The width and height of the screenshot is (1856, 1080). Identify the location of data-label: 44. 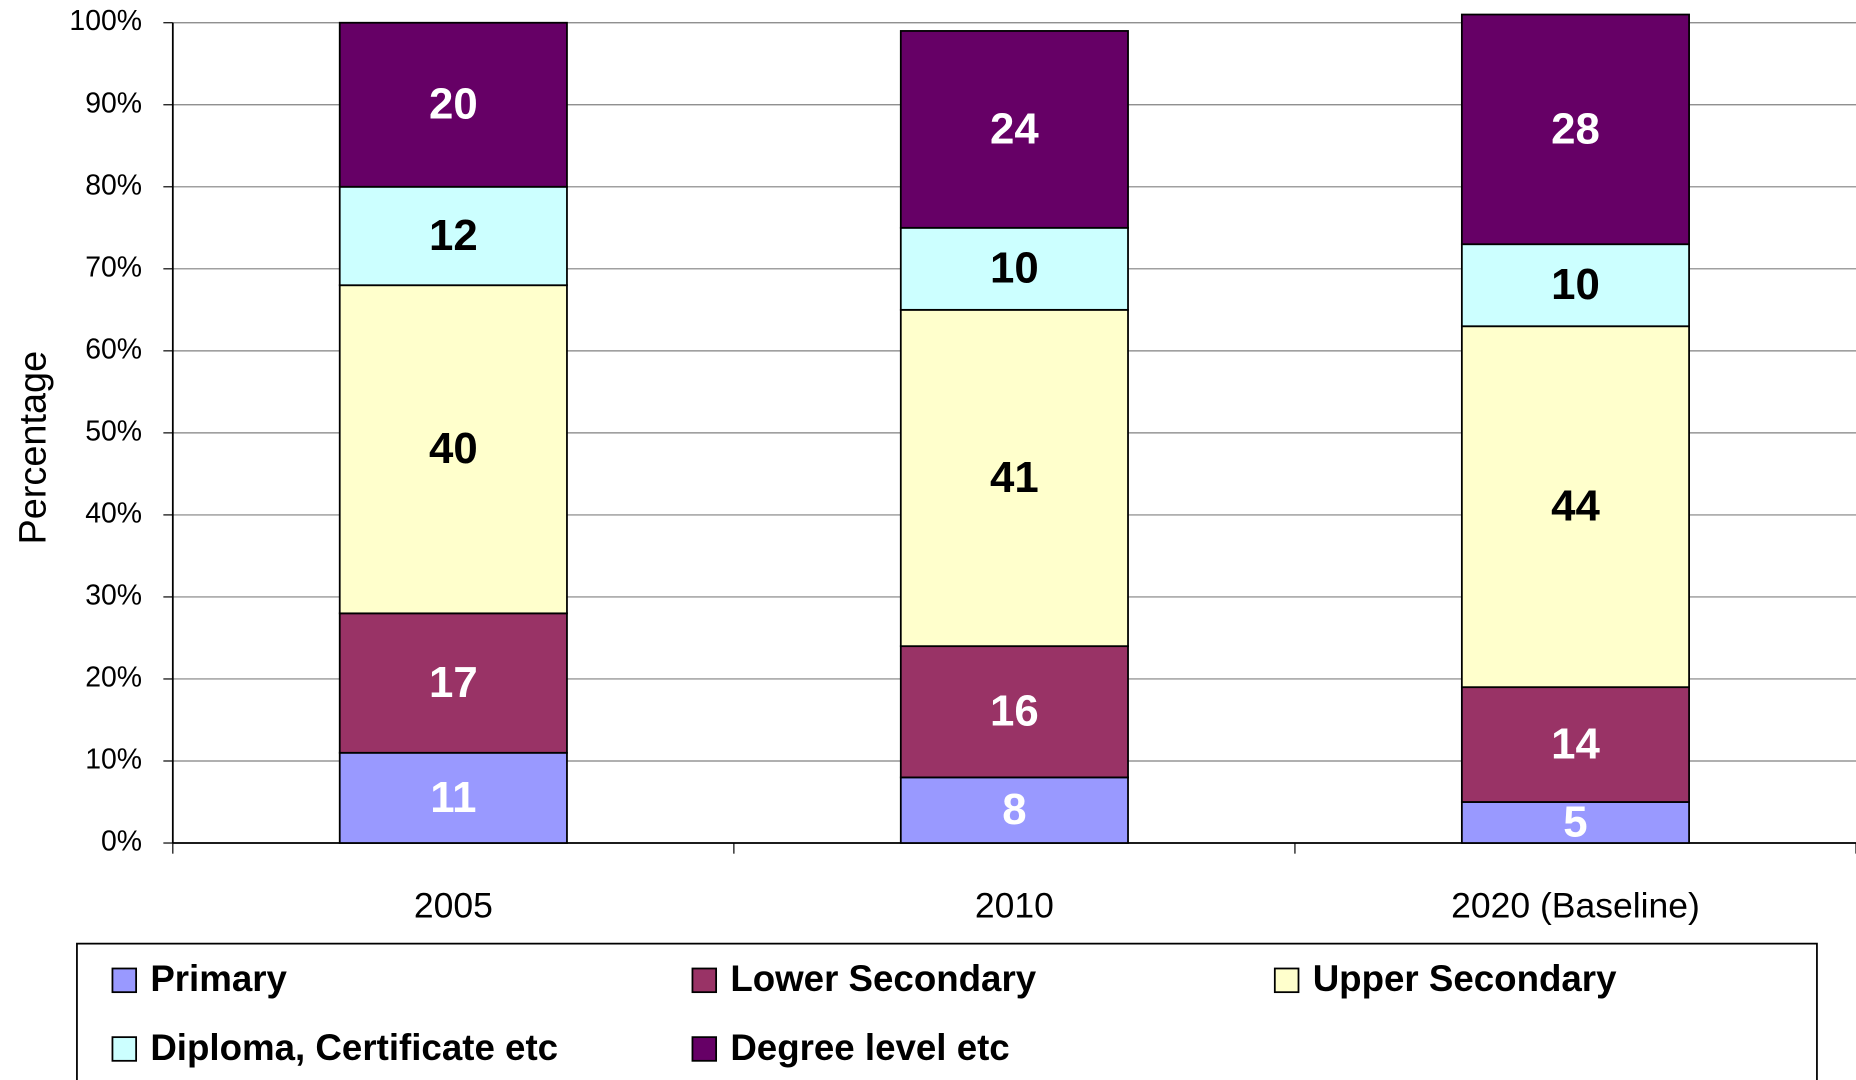
(1575, 506).